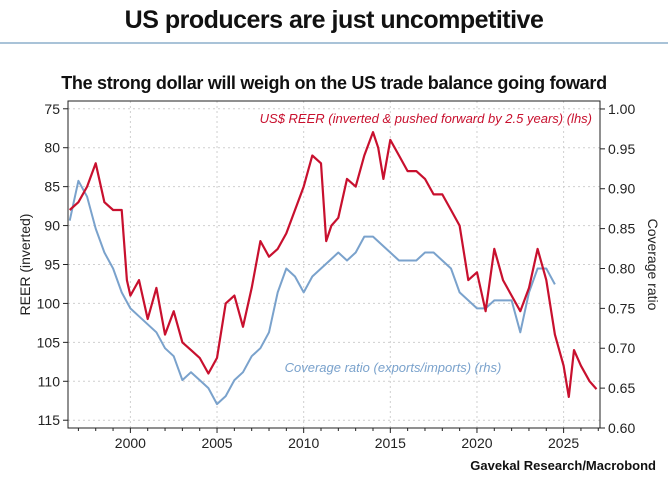 The image size is (668, 485). I want to click on x-tick-label: 2010, so click(303, 443).